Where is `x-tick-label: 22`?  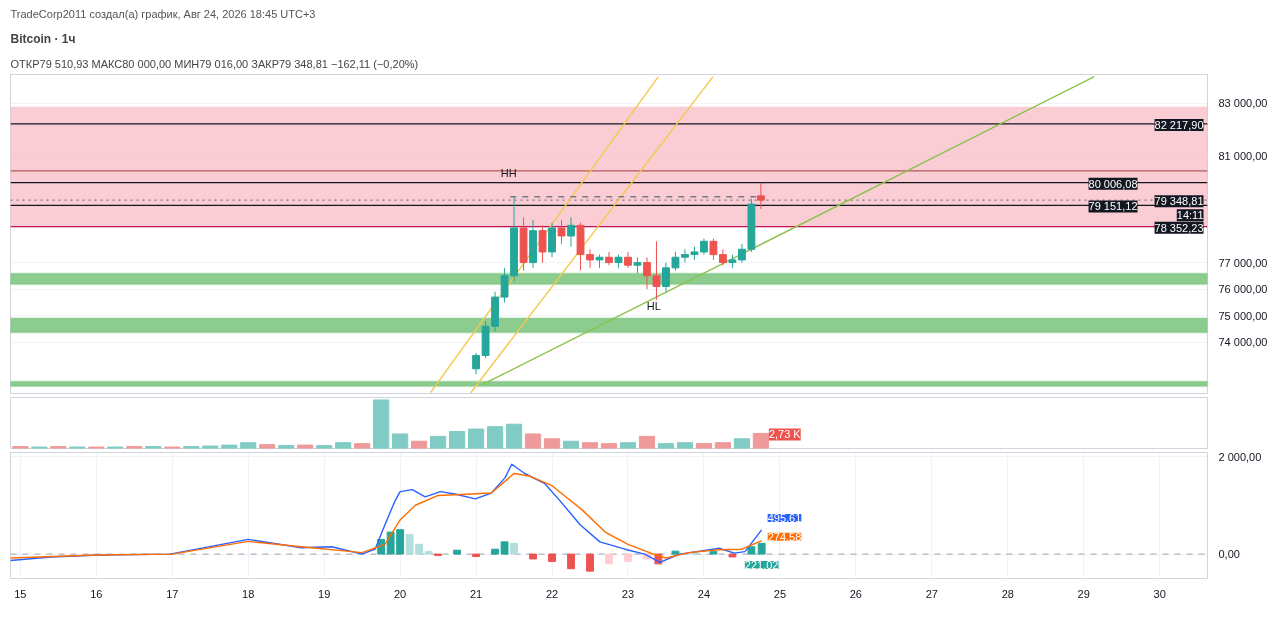
x-tick-label: 22 is located at coordinates (552, 593).